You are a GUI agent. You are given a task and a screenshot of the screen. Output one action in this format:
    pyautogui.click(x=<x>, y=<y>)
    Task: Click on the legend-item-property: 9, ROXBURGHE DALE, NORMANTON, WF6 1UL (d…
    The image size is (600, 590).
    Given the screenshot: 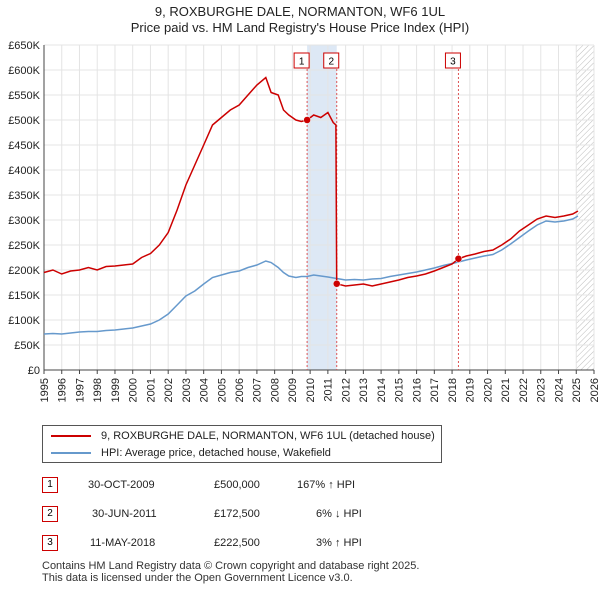 What is the action you would take?
    pyautogui.click(x=243, y=436)
    